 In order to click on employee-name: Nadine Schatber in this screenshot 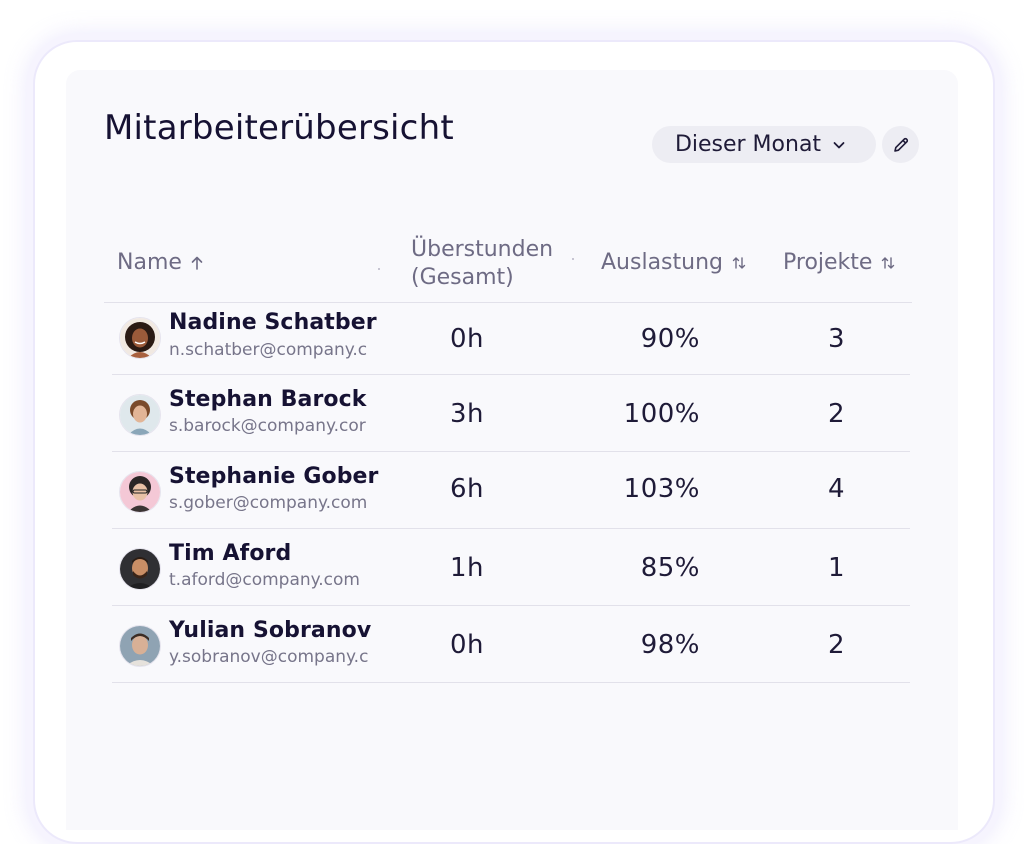, I will do `click(273, 322)`.